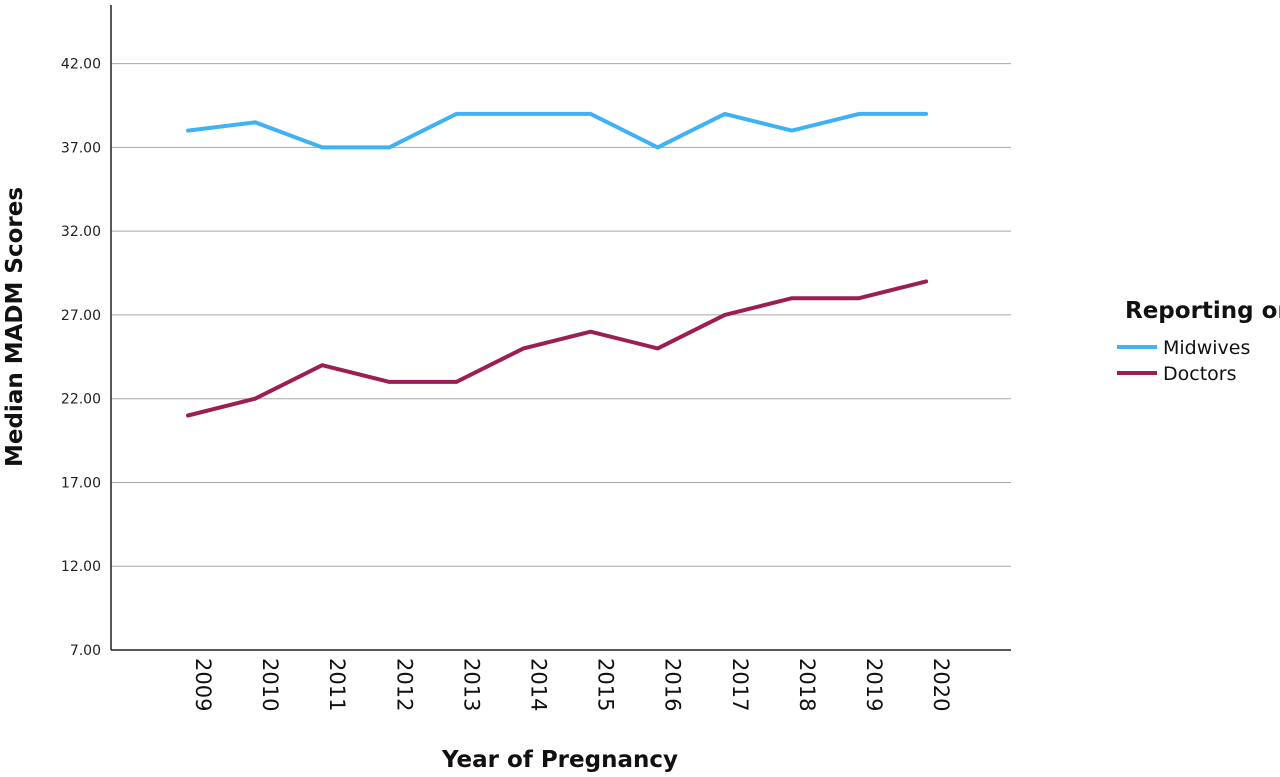 The height and width of the screenshot is (777, 1280). I want to click on x-tick-label: 2015, so click(606, 684).